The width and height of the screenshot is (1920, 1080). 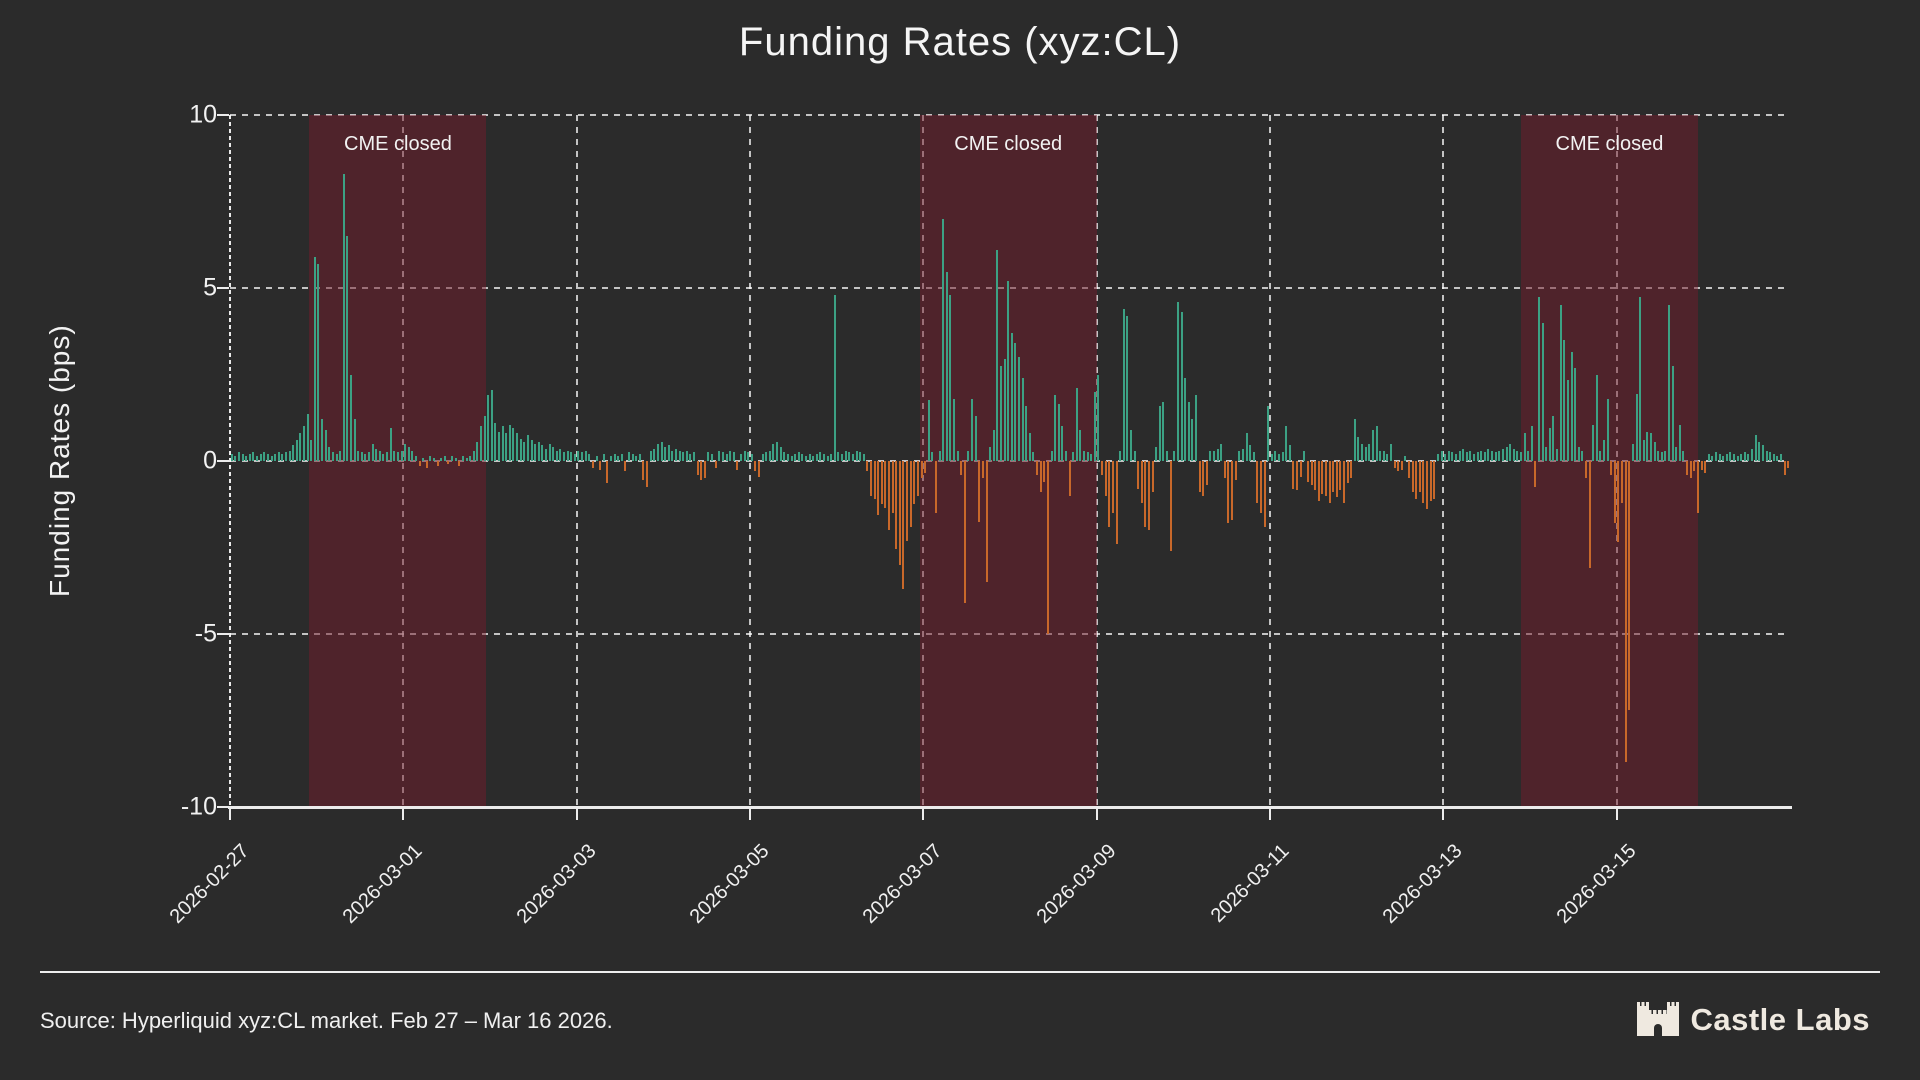 I want to click on y-tick-label: 10, so click(x=203, y=114).